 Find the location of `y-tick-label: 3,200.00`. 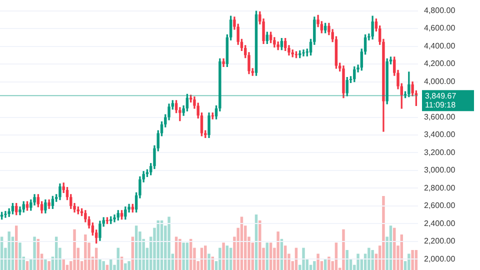

y-tick-label: 3,200.00 is located at coordinates (440, 152).